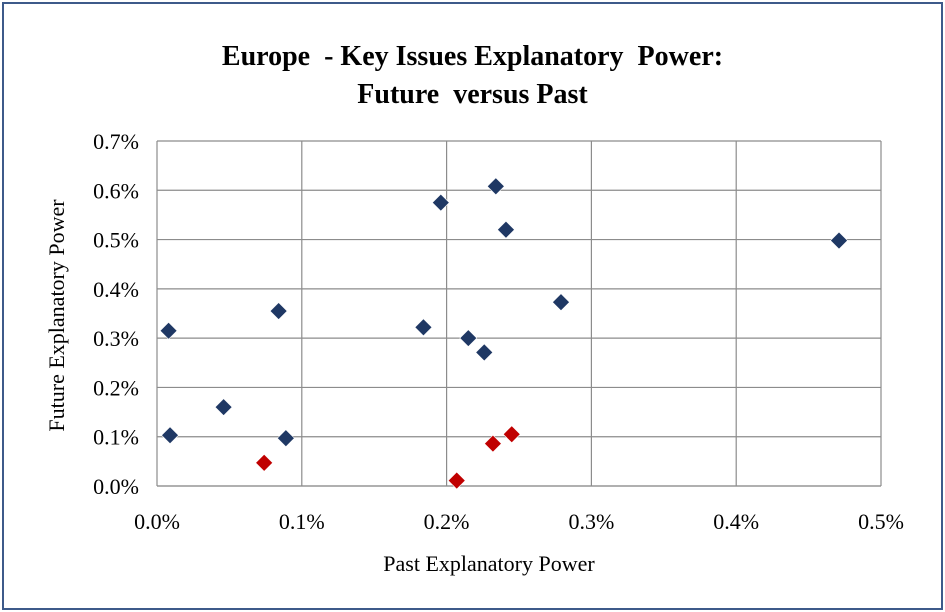  Describe the element at coordinates (591, 521) in the screenshot. I see `x-tick-label: 0.3%` at that location.